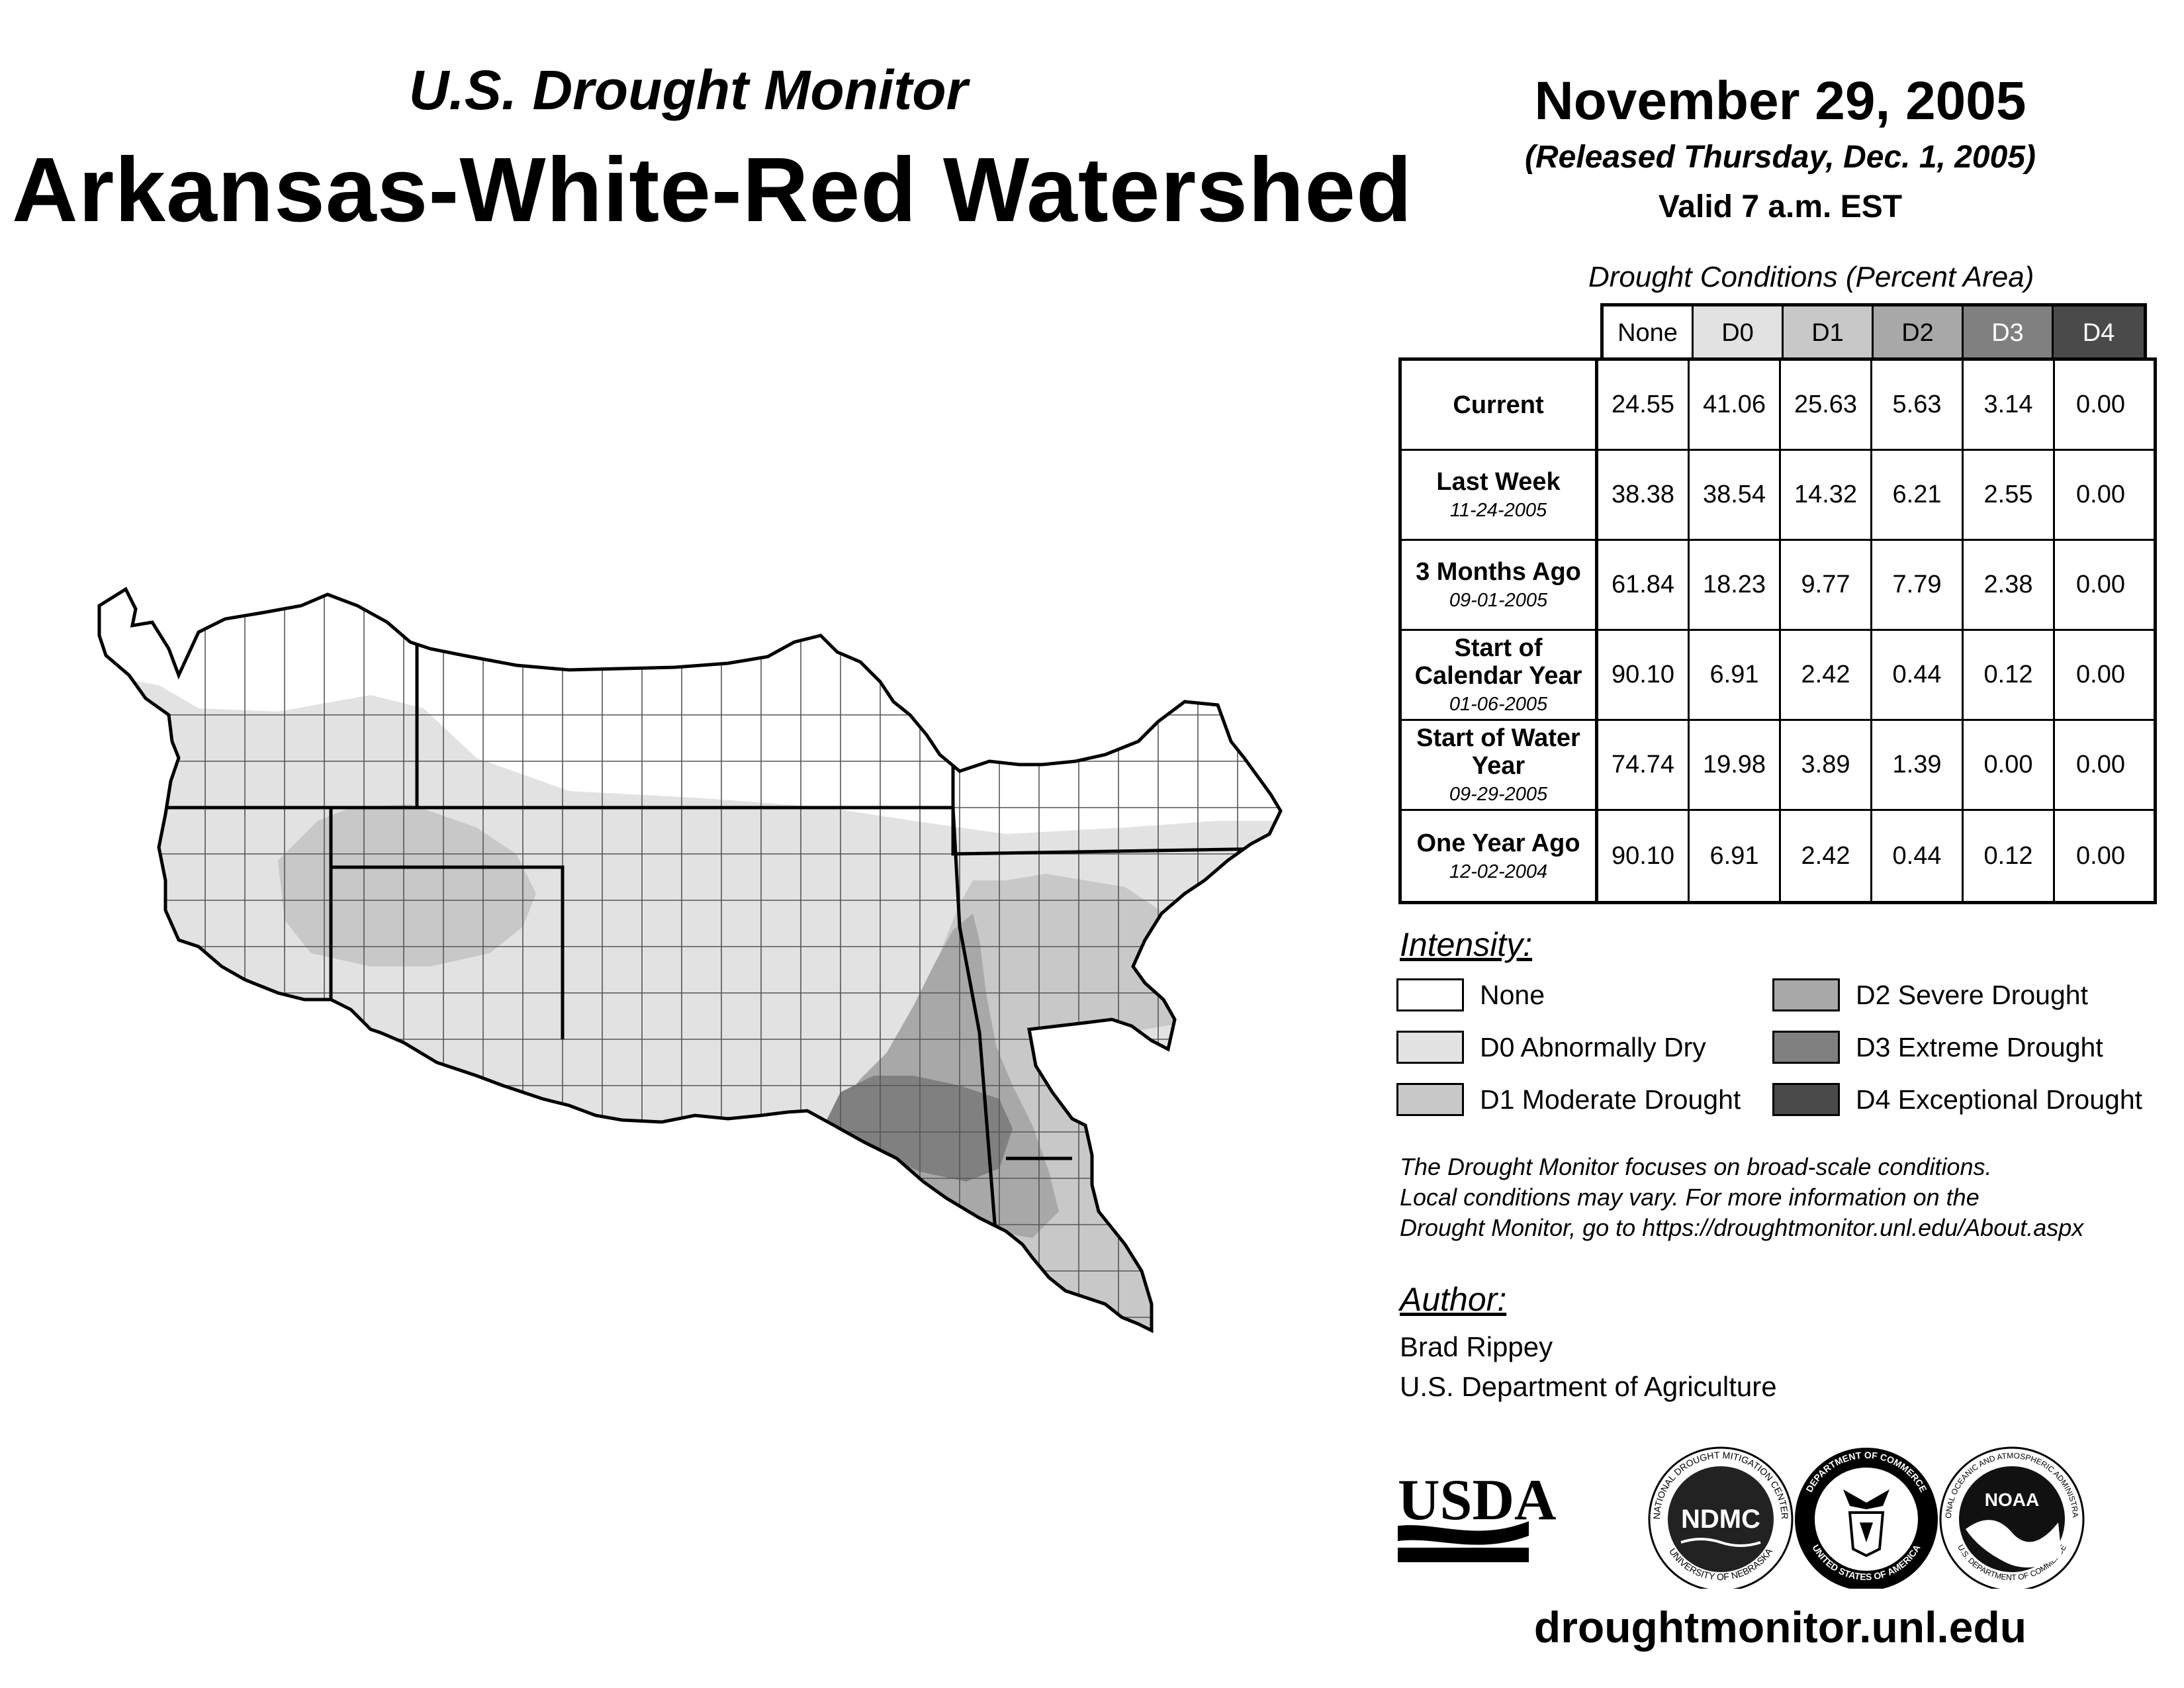  What do you see at coordinates (1999, 1099) in the screenshot?
I see `legend-label: D4 Exceptional Drought` at bounding box center [1999, 1099].